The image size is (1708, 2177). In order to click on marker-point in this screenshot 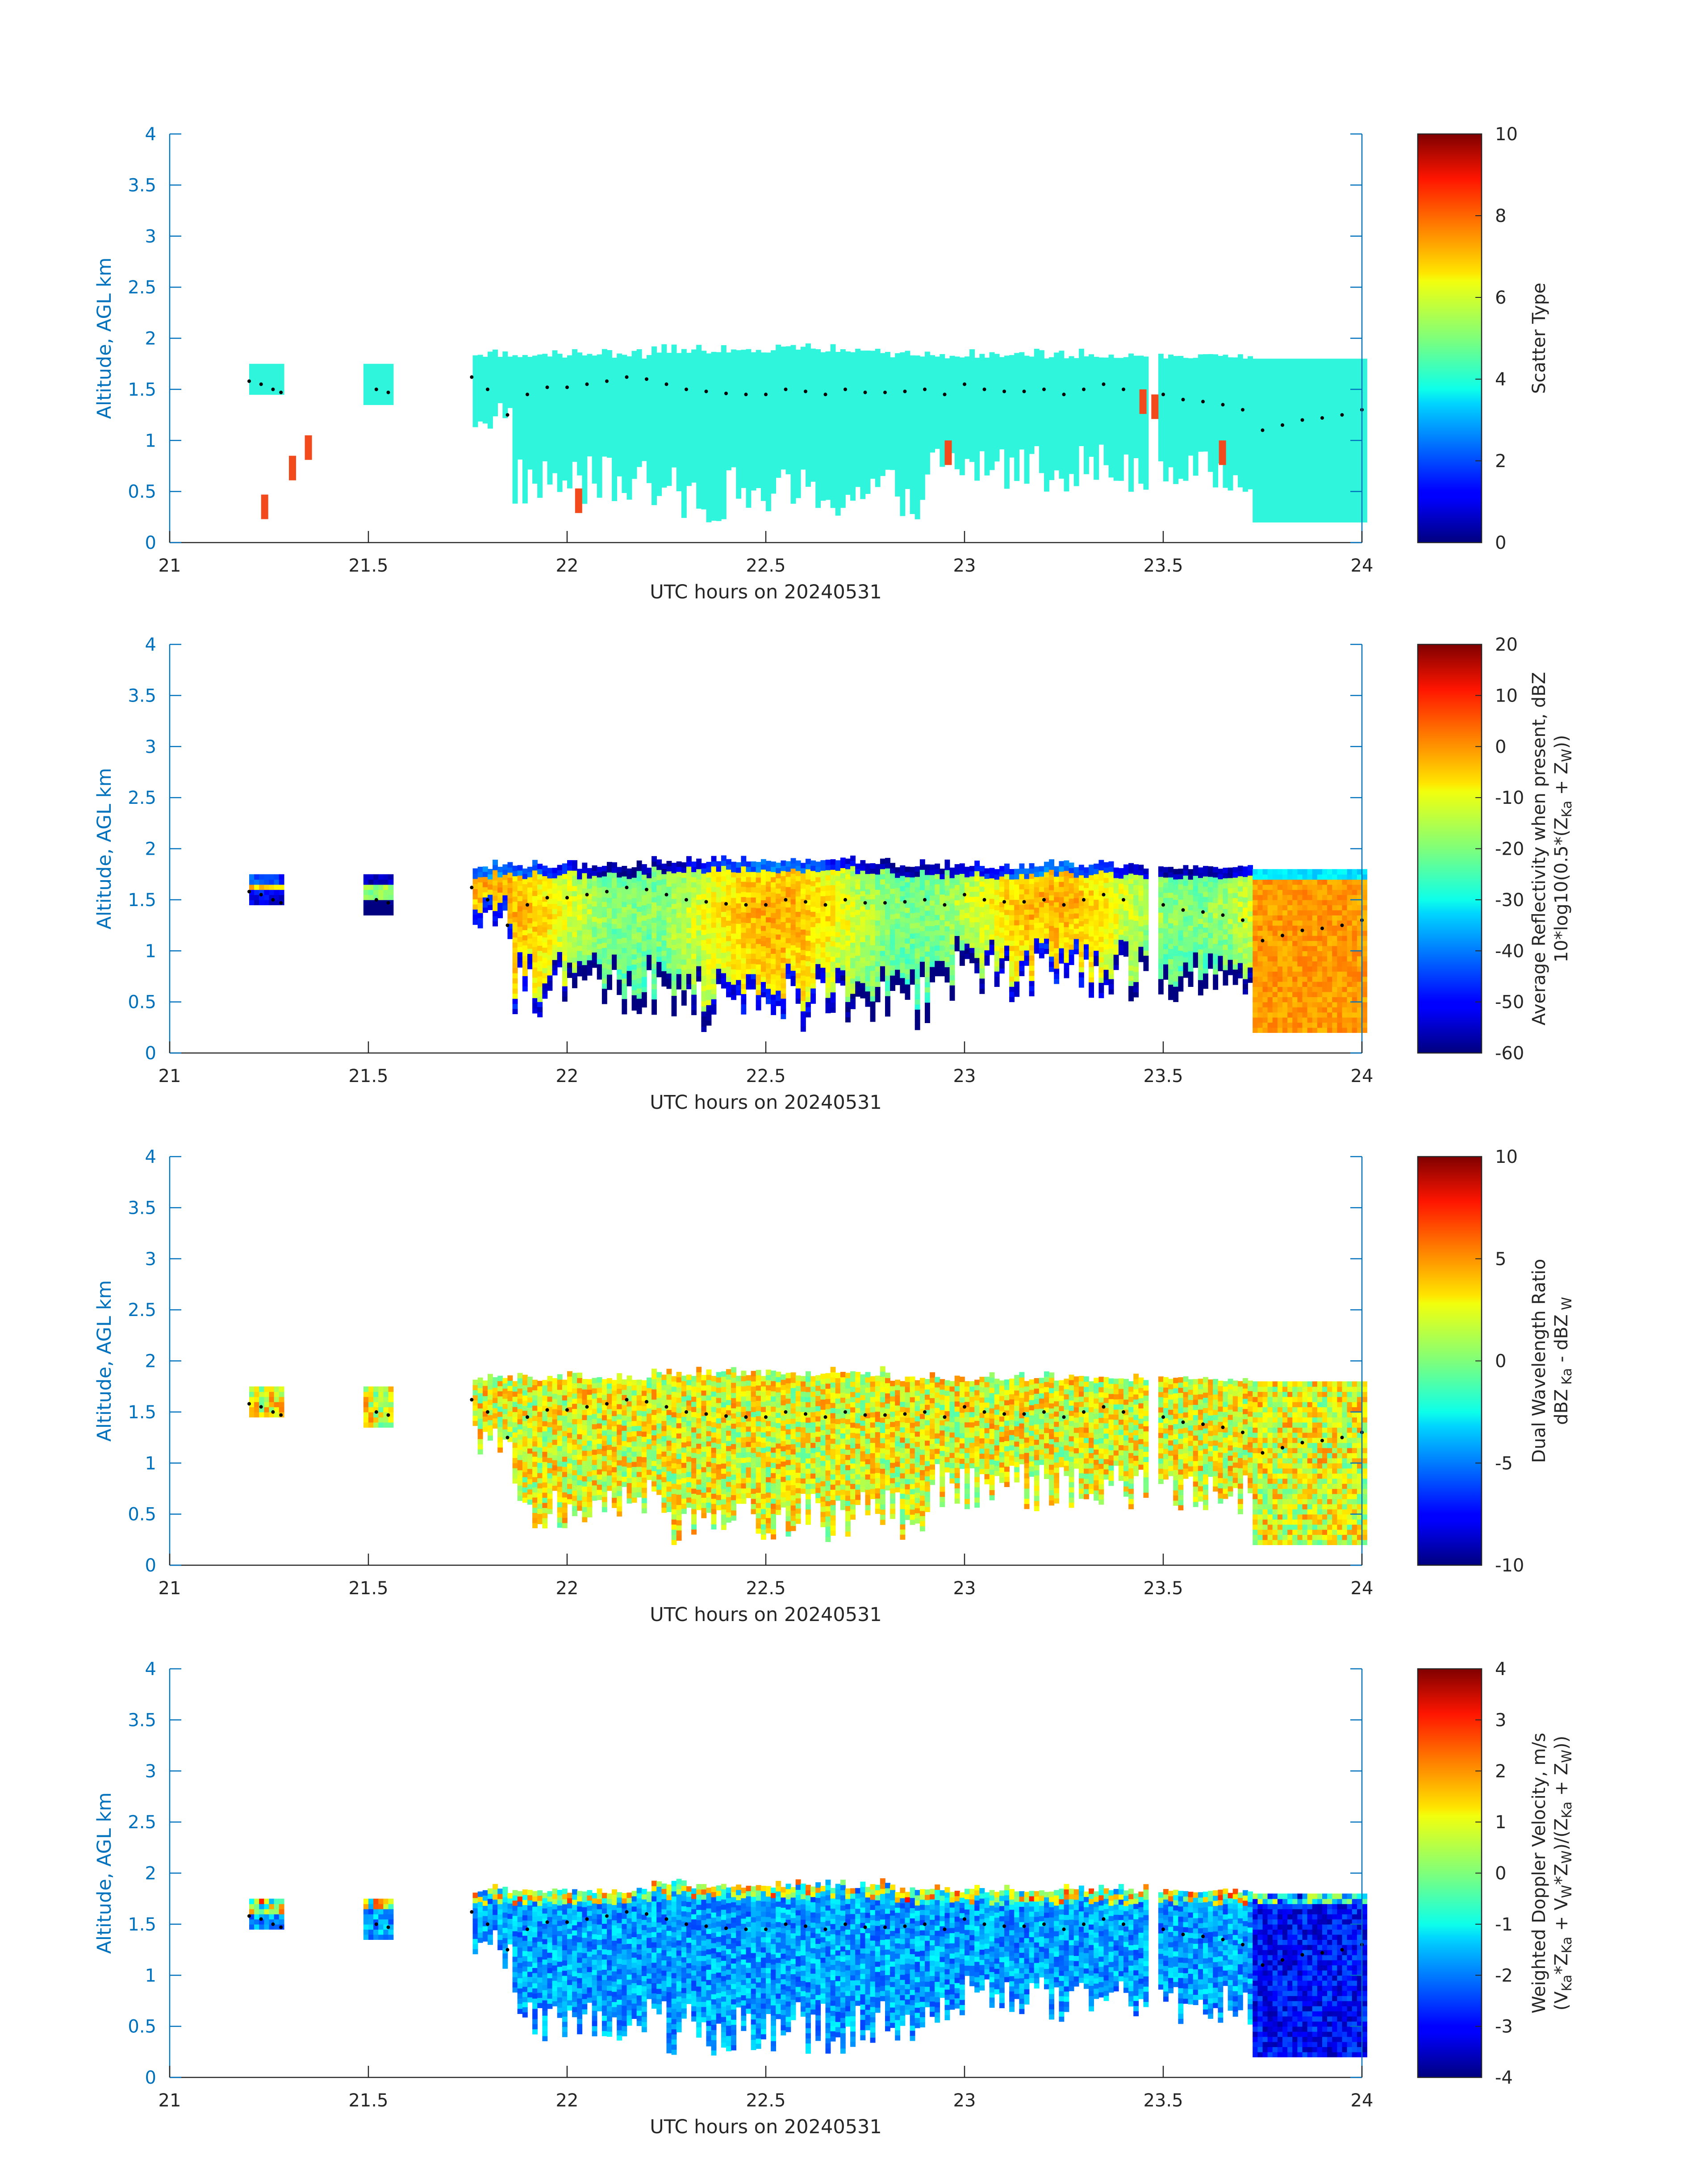, I will do `click(805, 391)`.